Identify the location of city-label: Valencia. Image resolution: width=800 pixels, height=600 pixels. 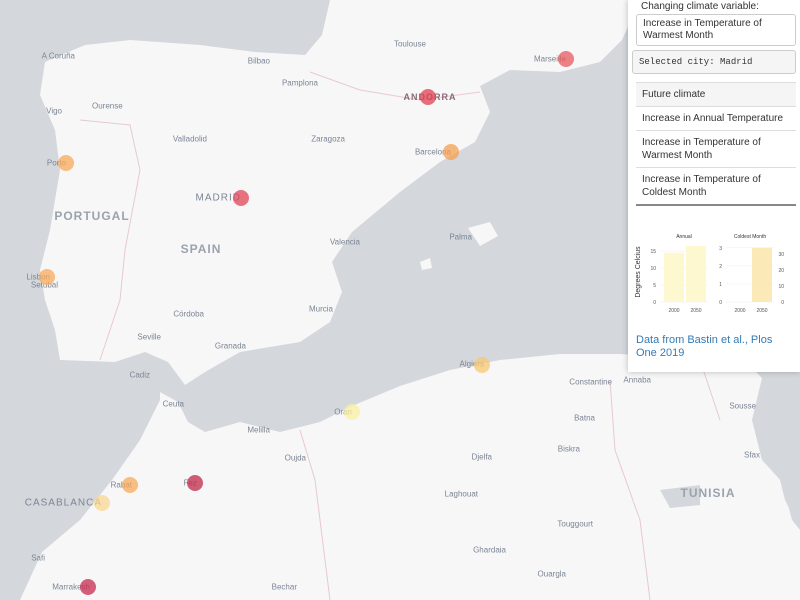
(344, 242).